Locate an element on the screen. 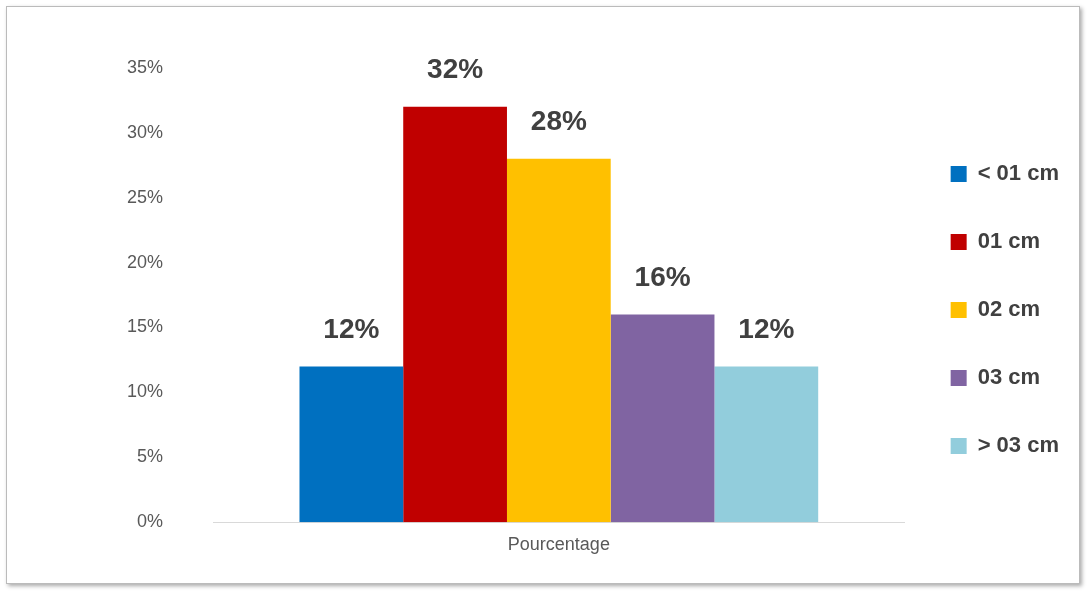 Image resolution: width=1088 pixels, height=592 pixels. legend-label: 03 cm is located at coordinates (1009, 377).